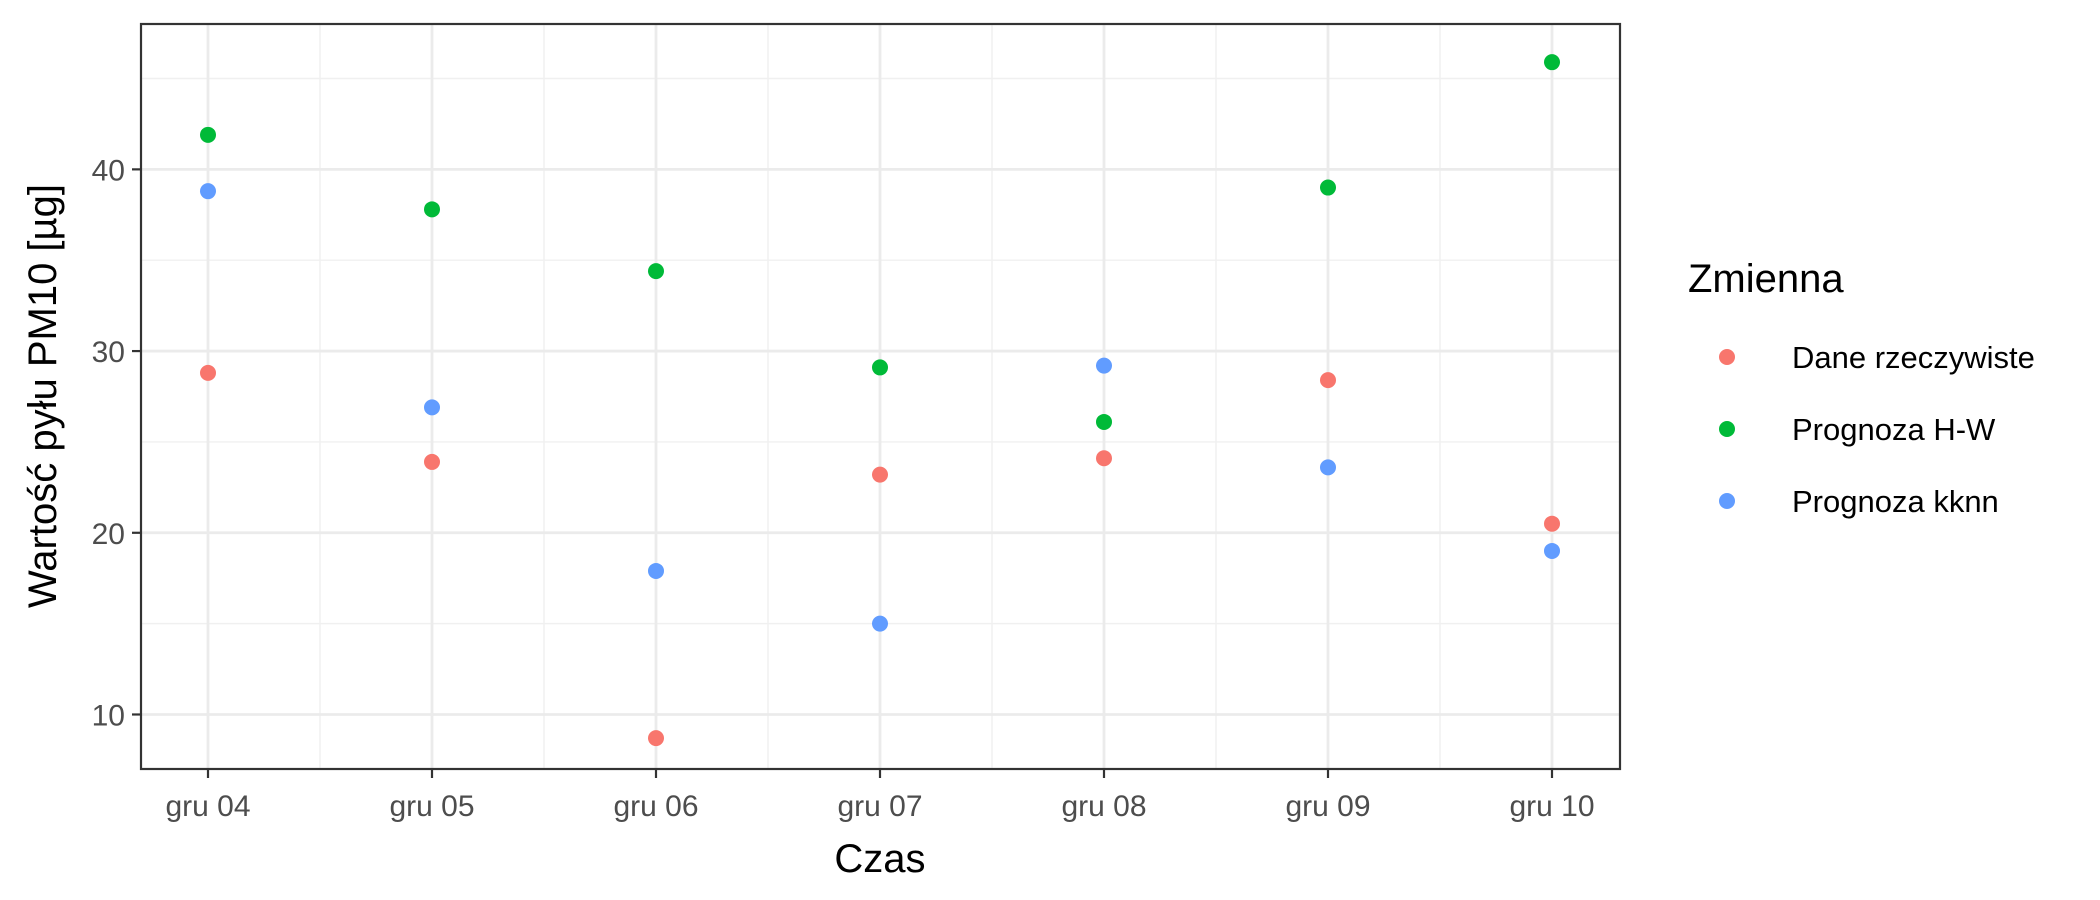  Describe the element at coordinates (1913, 357) in the screenshot. I see `legend-label: Dane rzeczywiste` at that location.